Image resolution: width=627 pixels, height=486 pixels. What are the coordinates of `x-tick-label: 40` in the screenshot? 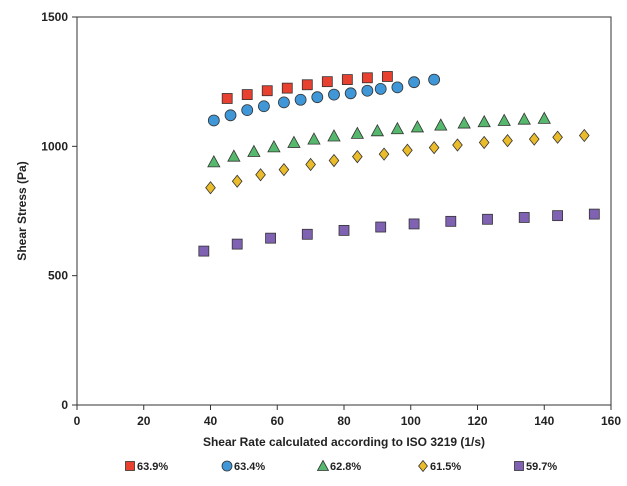 It's located at (211, 421).